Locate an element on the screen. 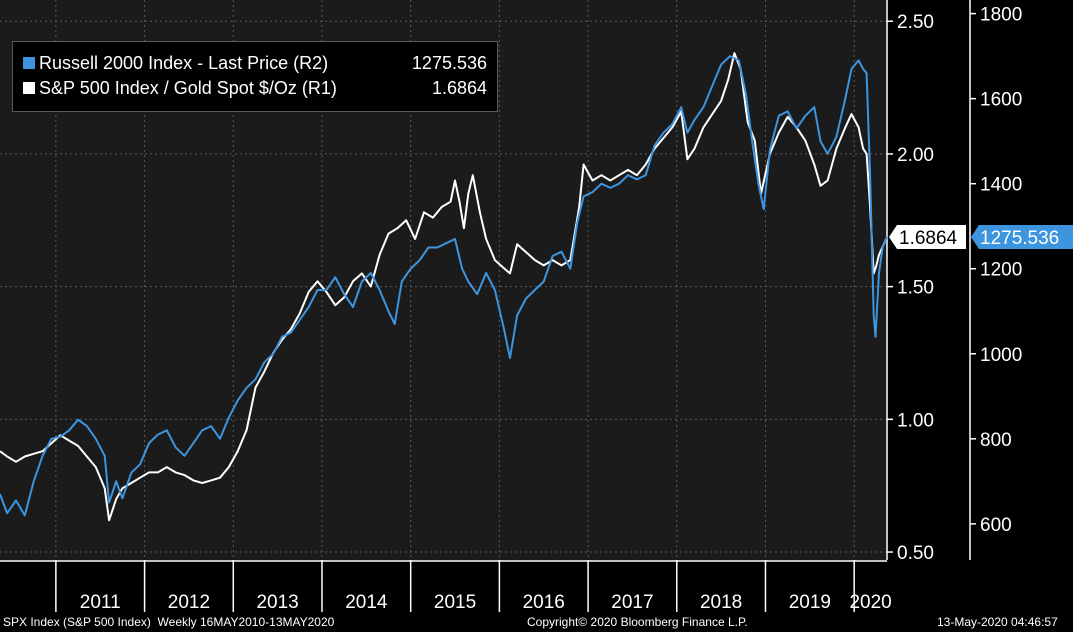 This screenshot has width=1073, height=632. legend-value-spx-gold: 1.6864 is located at coordinates (459, 87).